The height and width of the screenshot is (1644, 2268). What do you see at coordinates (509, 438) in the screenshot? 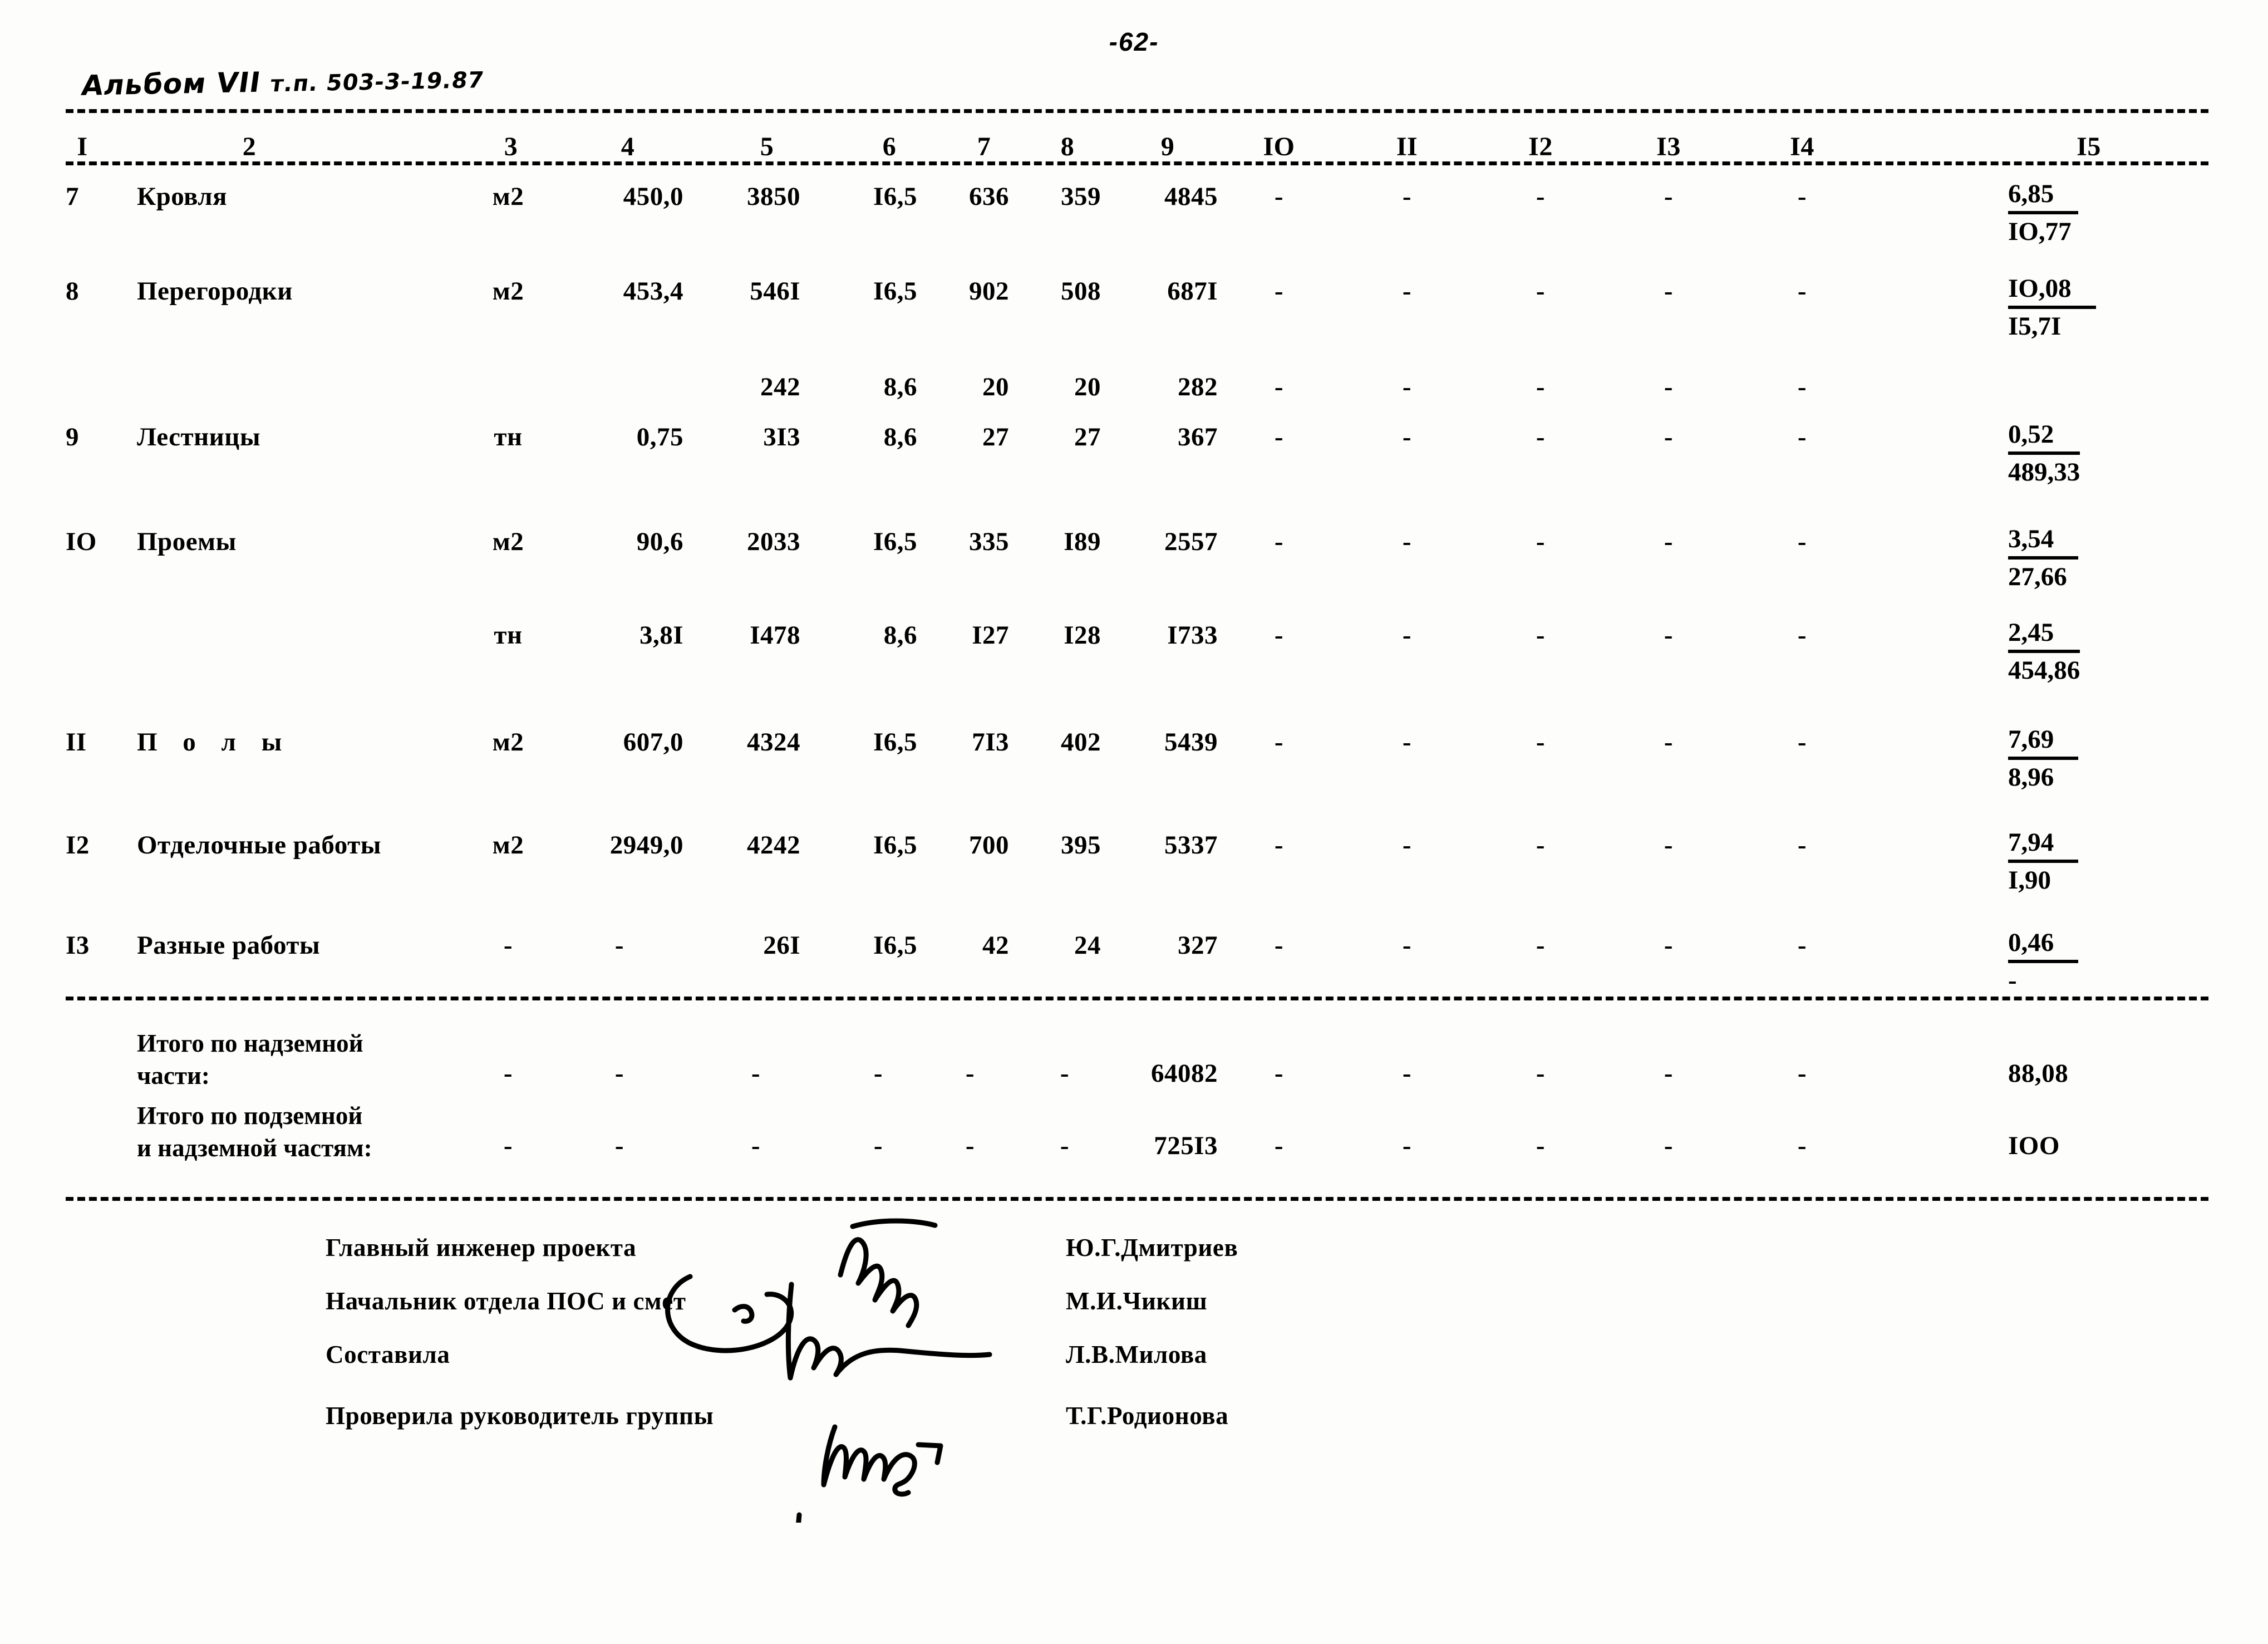
I see `cell-unit: тн` at bounding box center [509, 438].